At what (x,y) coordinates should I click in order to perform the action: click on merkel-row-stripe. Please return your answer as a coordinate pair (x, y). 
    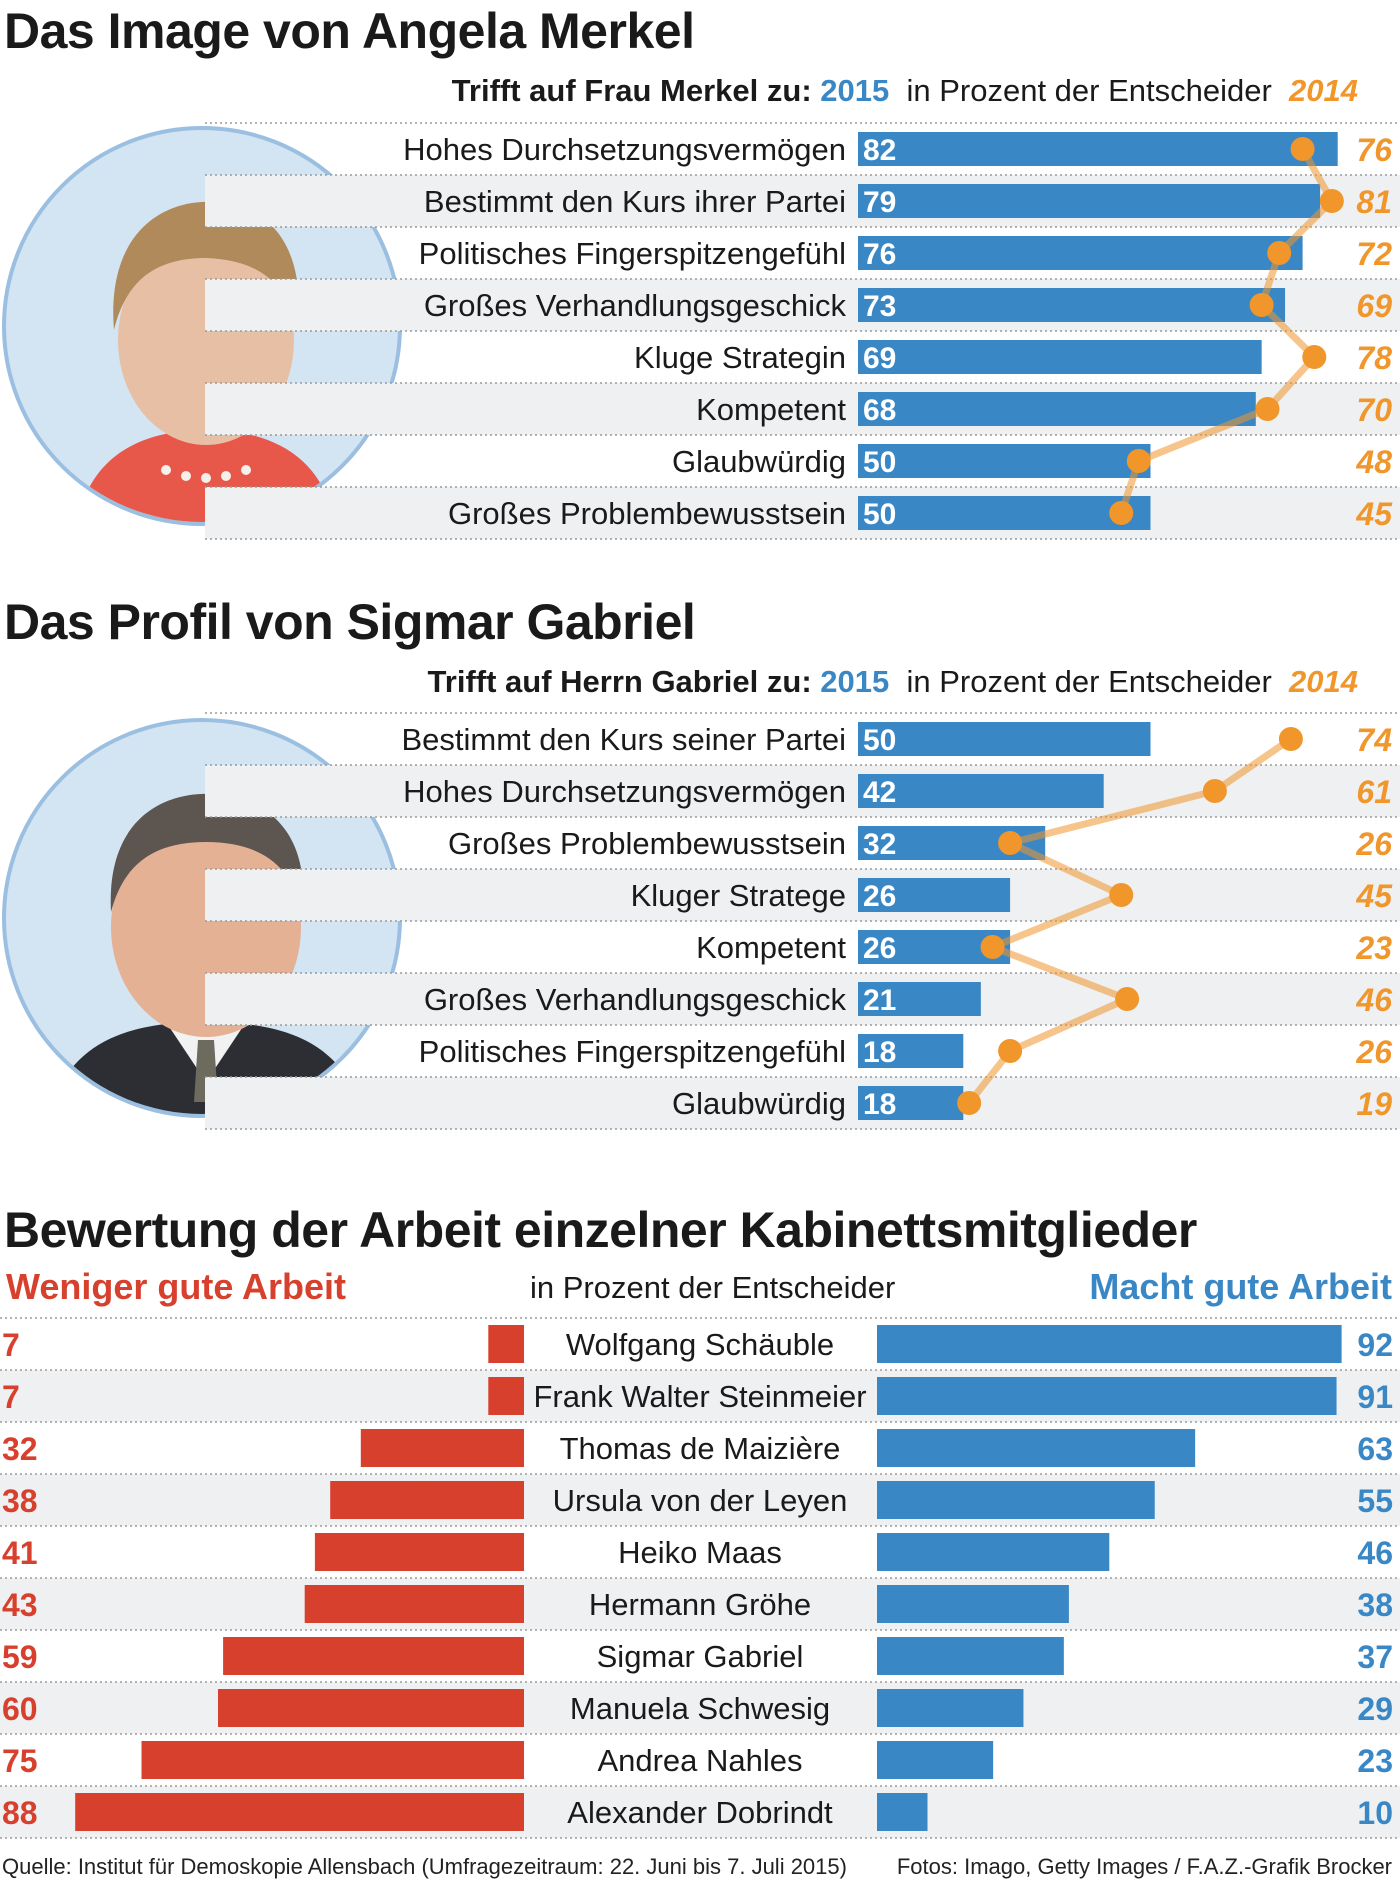
    Looking at the image, I should click on (802, 513).